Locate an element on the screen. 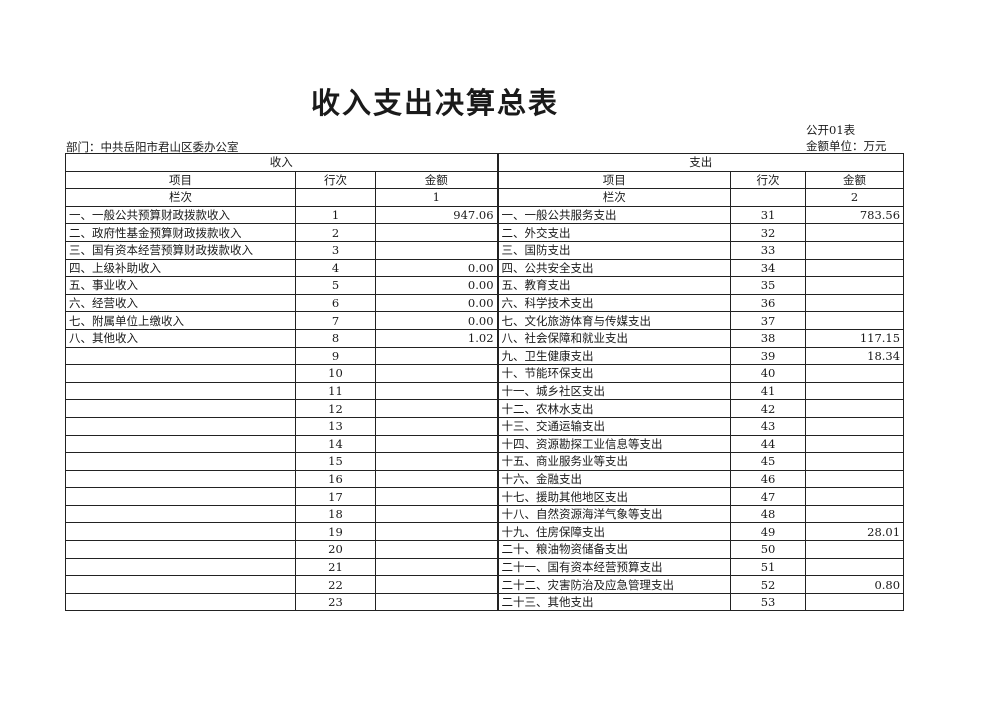 The image size is (1000, 706). income-item-header: 项目 is located at coordinates (180, 180).